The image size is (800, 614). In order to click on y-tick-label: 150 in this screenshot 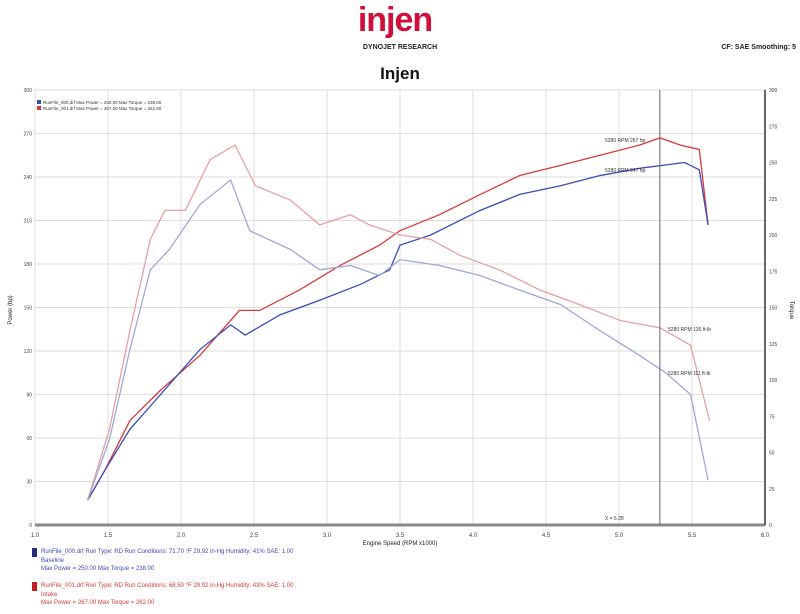, I will do `click(28, 309)`.